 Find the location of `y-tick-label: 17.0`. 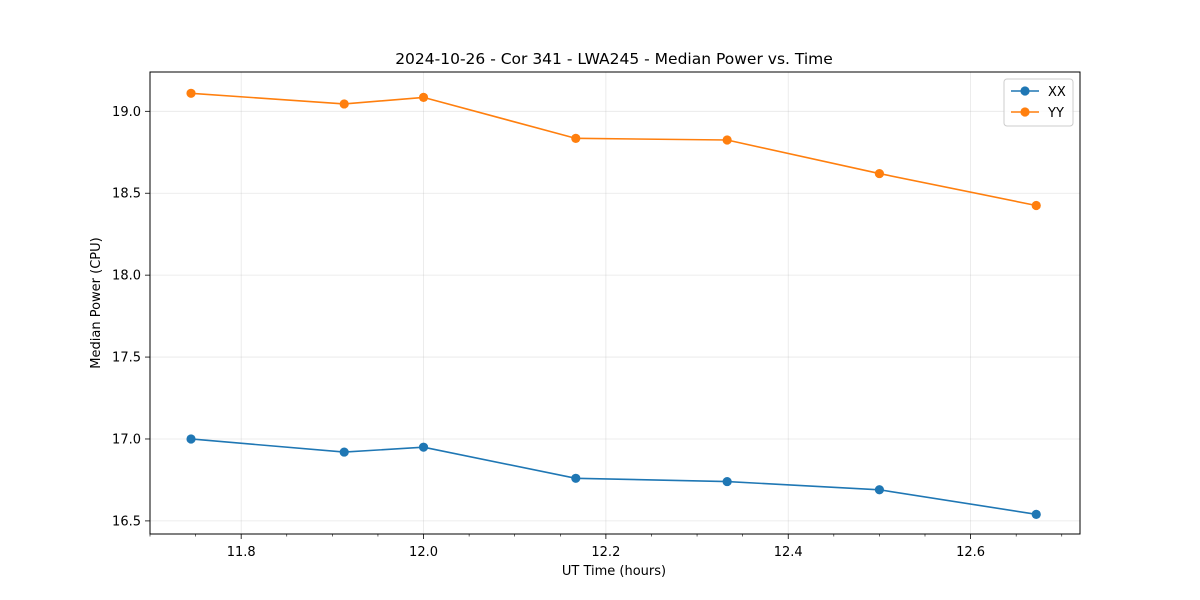

y-tick-label: 17.0 is located at coordinates (126, 439).